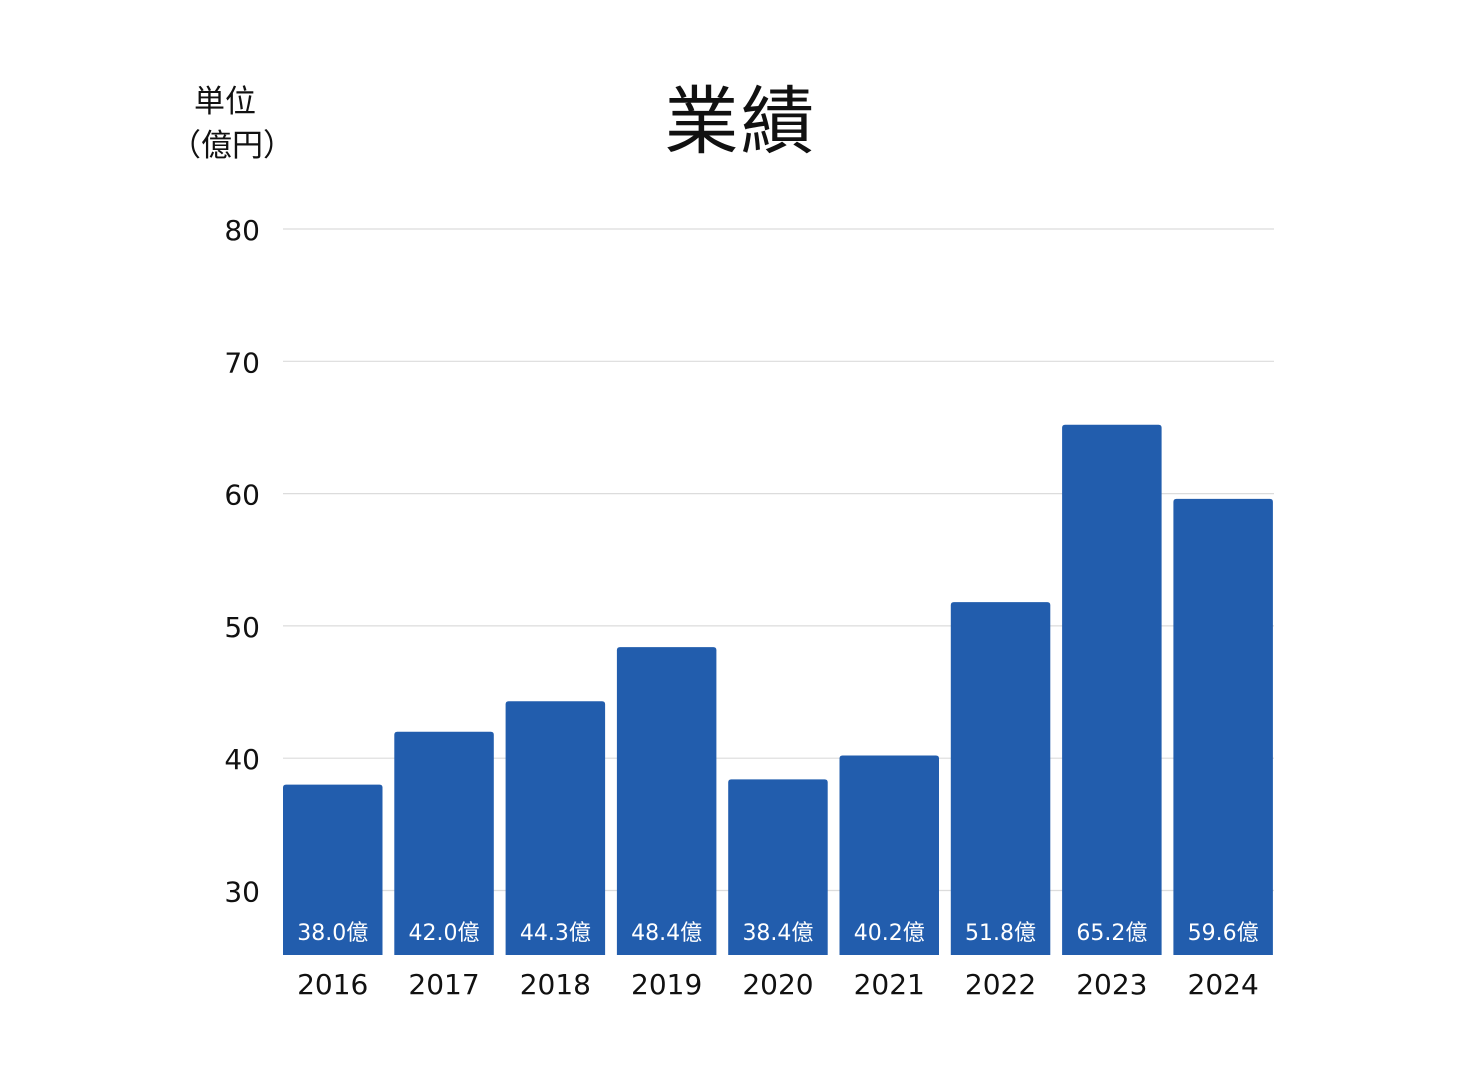  What do you see at coordinates (889, 933) in the screenshot?
I see `data-label-2021: 40.2億` at bounding box center [889, 933].